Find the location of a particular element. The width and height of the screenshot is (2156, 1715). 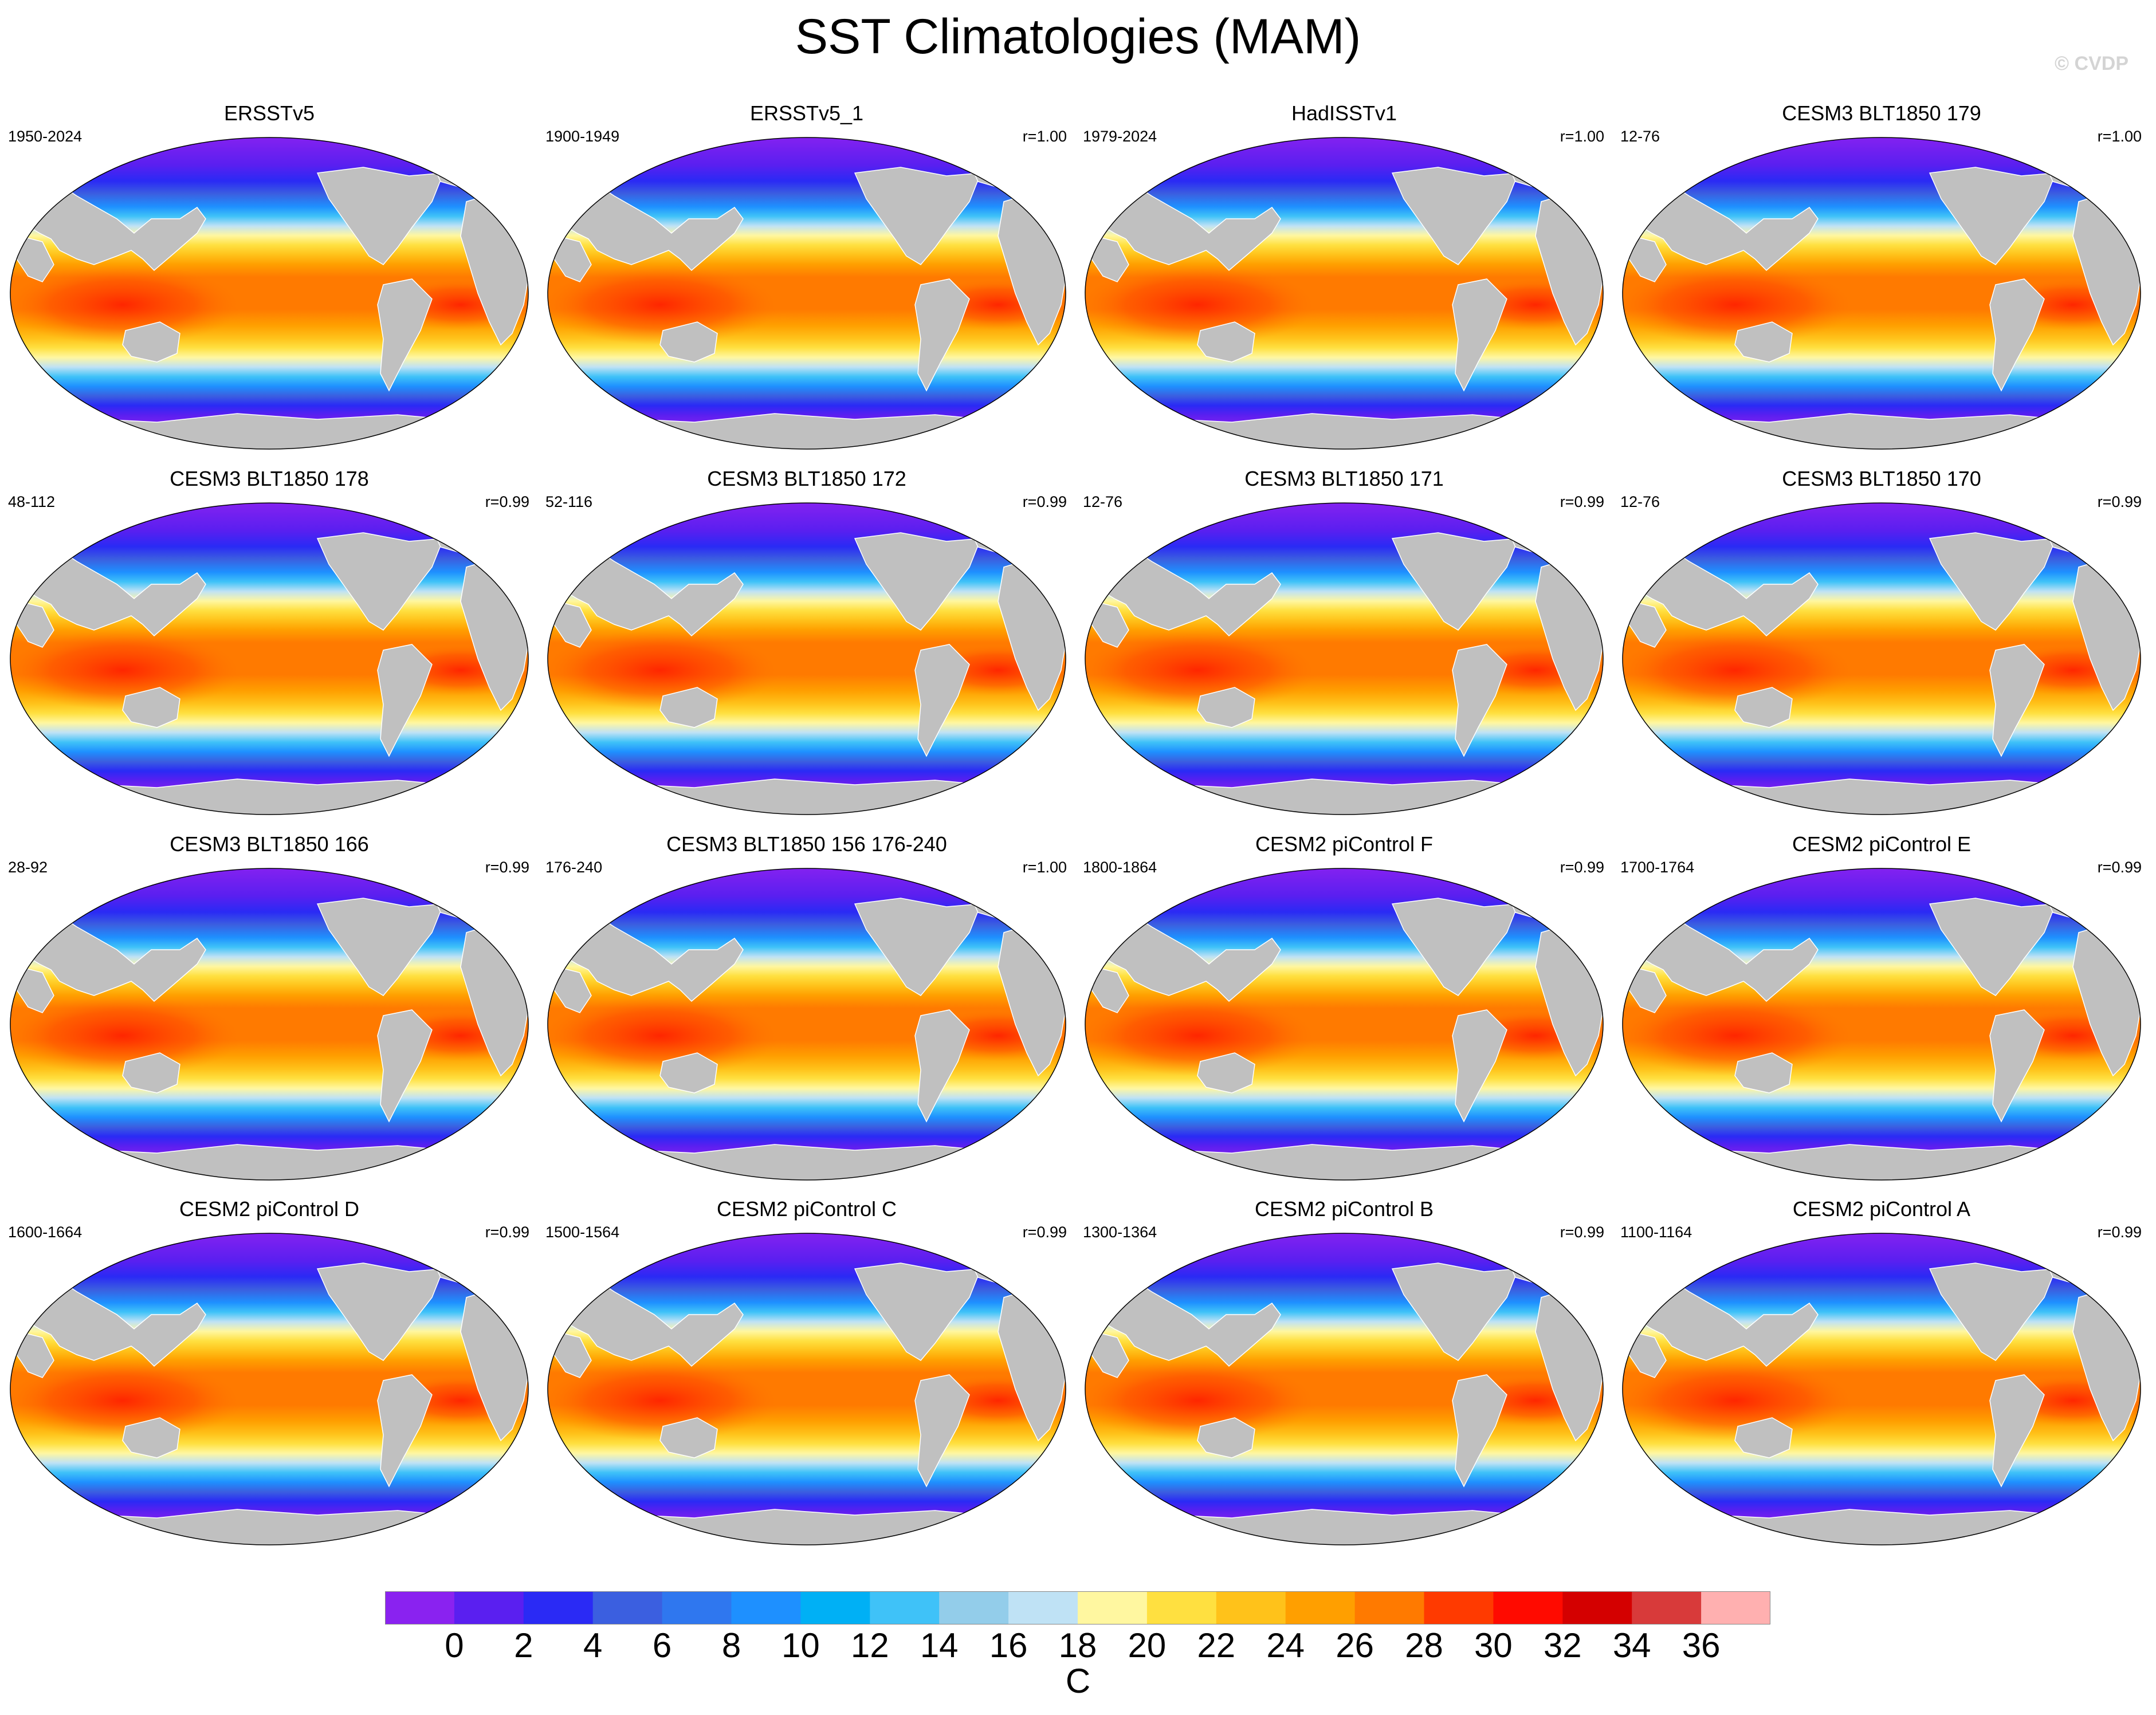

panel-year-range: 1100-1164 is located at coordinates (1656, 1232).